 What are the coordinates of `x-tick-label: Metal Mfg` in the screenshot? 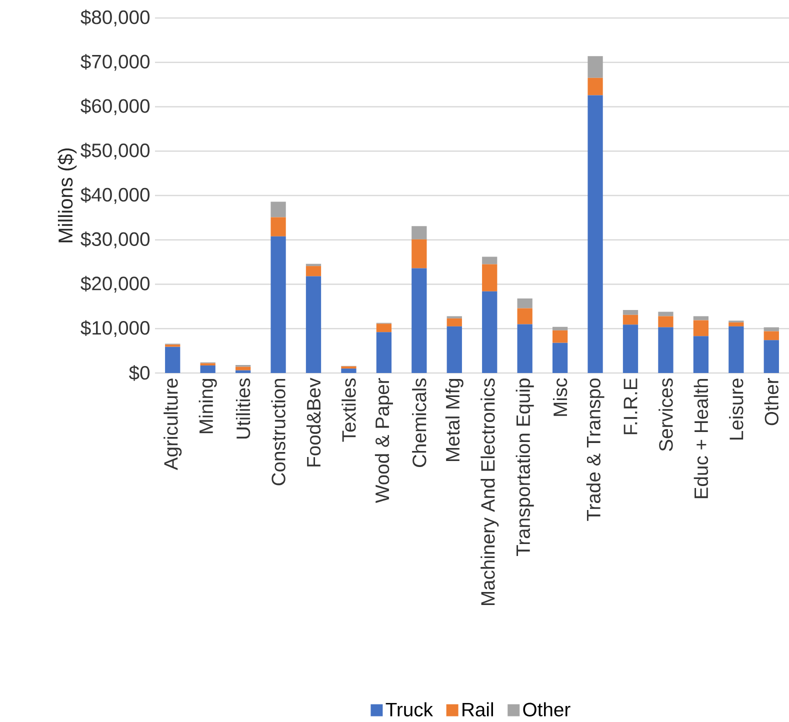 It's located at (454, 419).